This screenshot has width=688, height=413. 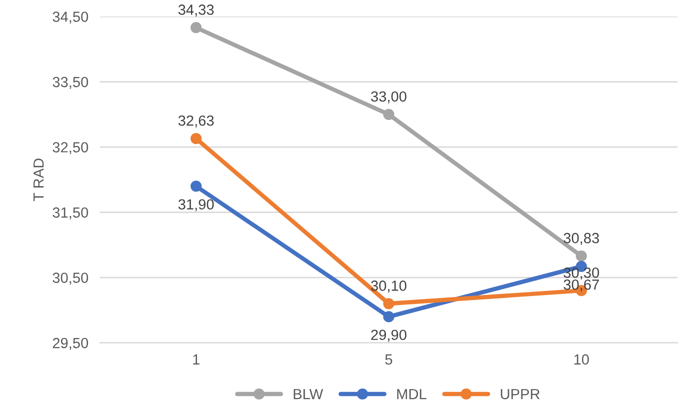 I want to click on data-label: 33,00, so click(x=388, y=97).